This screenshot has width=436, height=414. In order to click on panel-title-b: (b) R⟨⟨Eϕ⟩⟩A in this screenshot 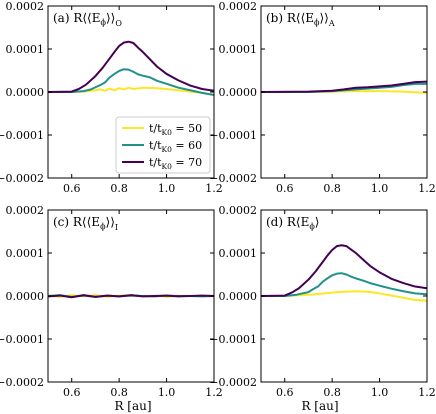, I will do `click(300, 19)`.